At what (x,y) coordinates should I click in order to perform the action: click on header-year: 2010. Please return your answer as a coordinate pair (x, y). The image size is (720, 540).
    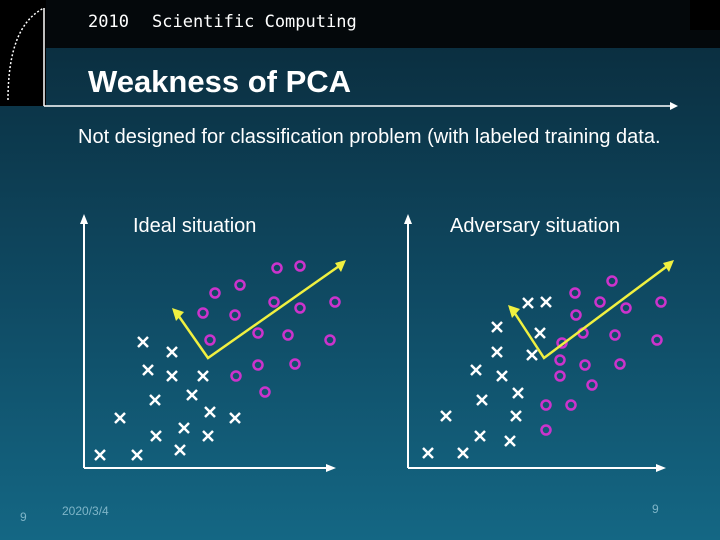
    Looking at the image, I should click on (108, 22).